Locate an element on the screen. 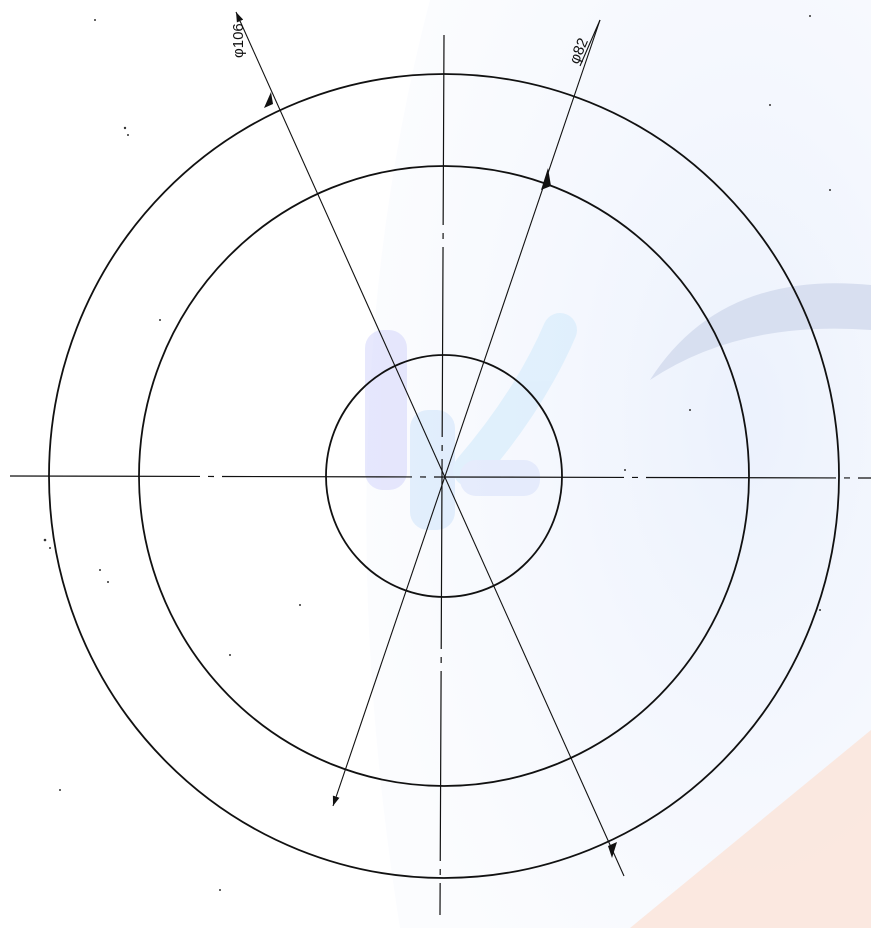  vertical-centerline is located at coordinates (442, 475).